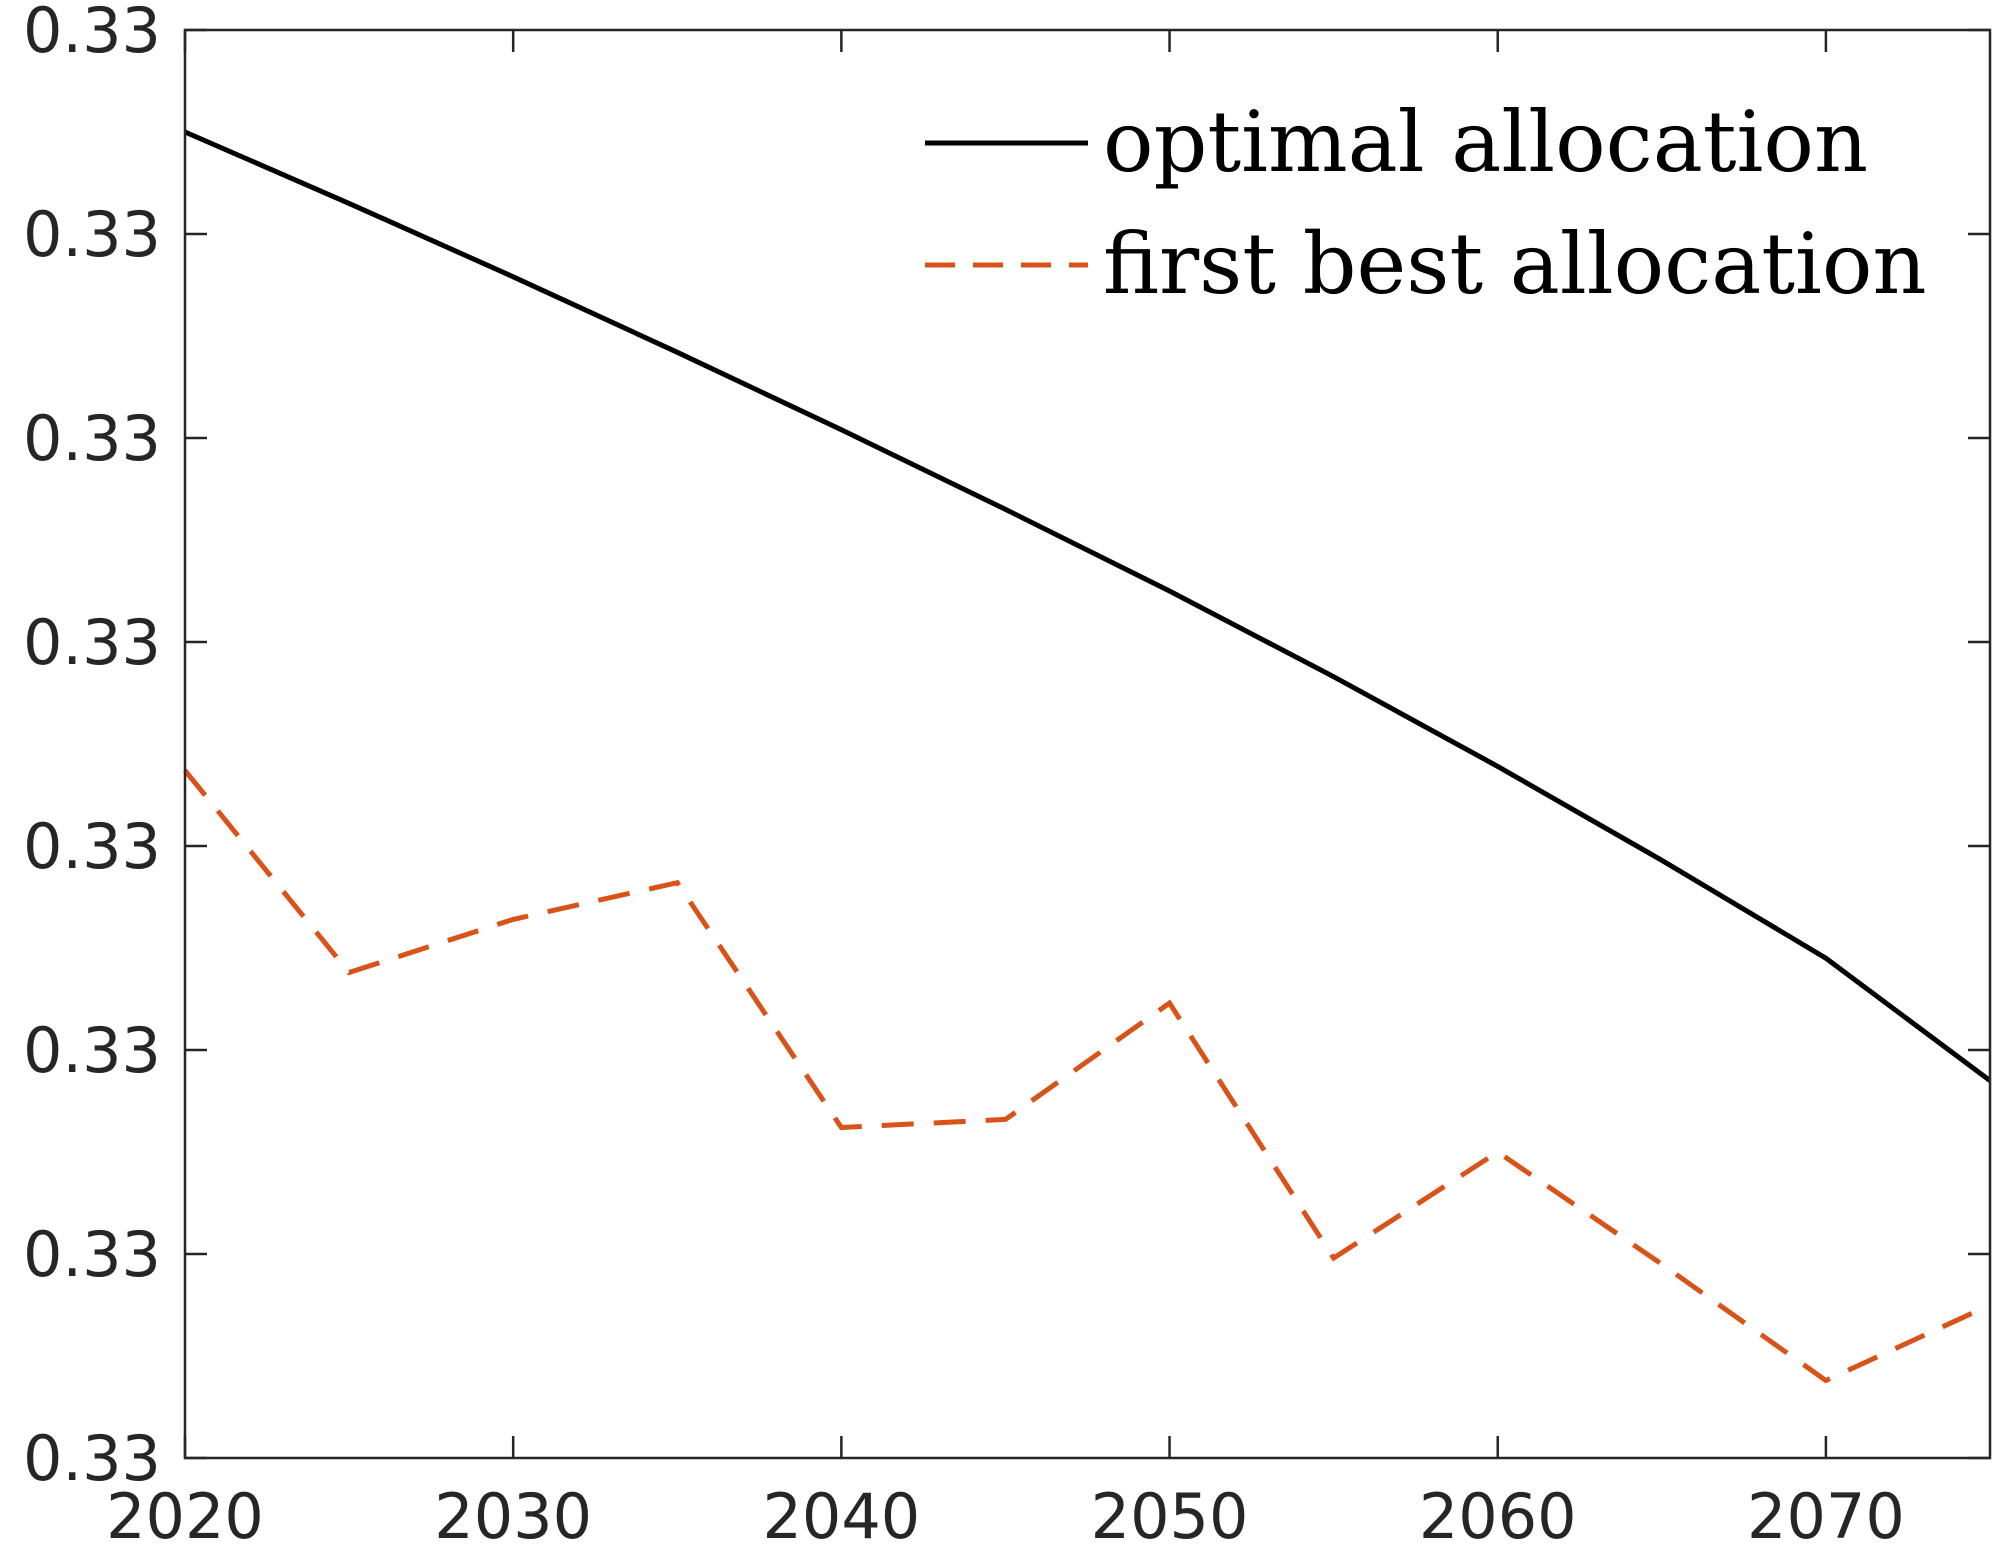 This screenshot has height=1554, width=1996. I want to click on x-tick-label: 2060, so click(1498, 1516).